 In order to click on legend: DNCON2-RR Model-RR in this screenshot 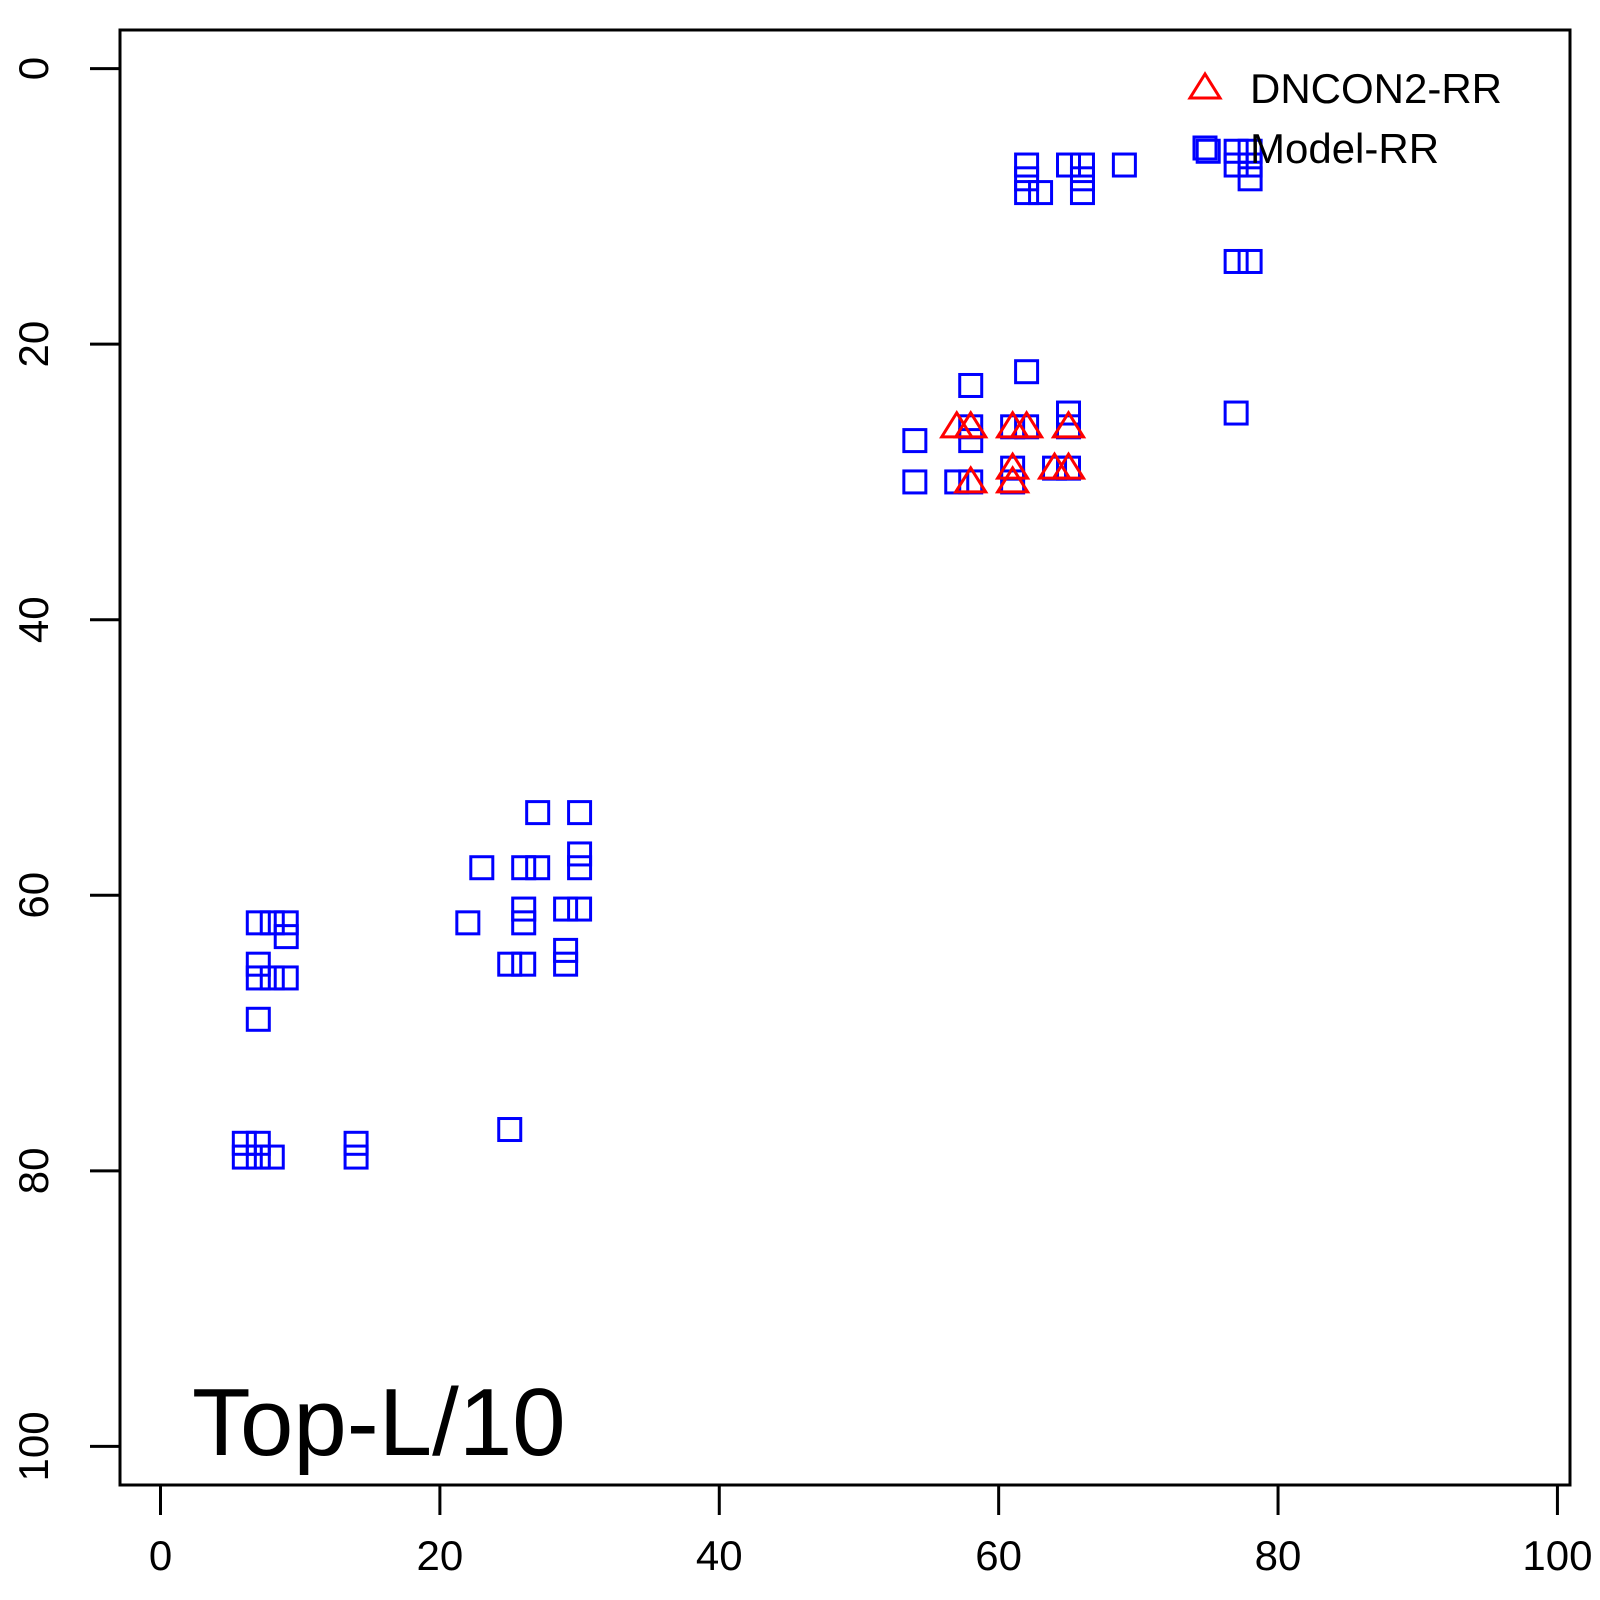, I will do `click(1344, 118)`.